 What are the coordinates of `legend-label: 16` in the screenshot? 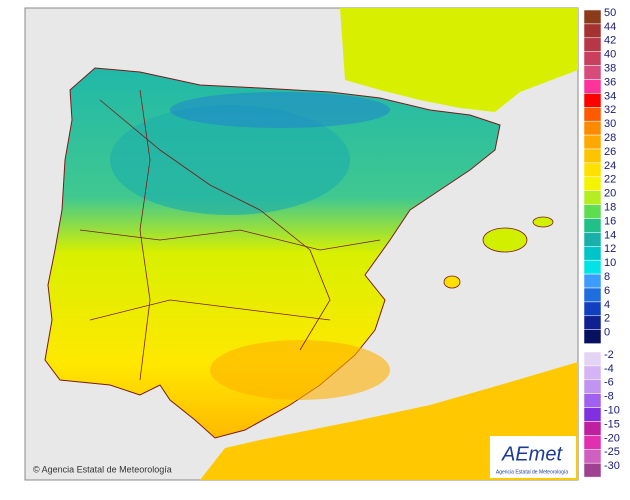 It's located at (610, 221).